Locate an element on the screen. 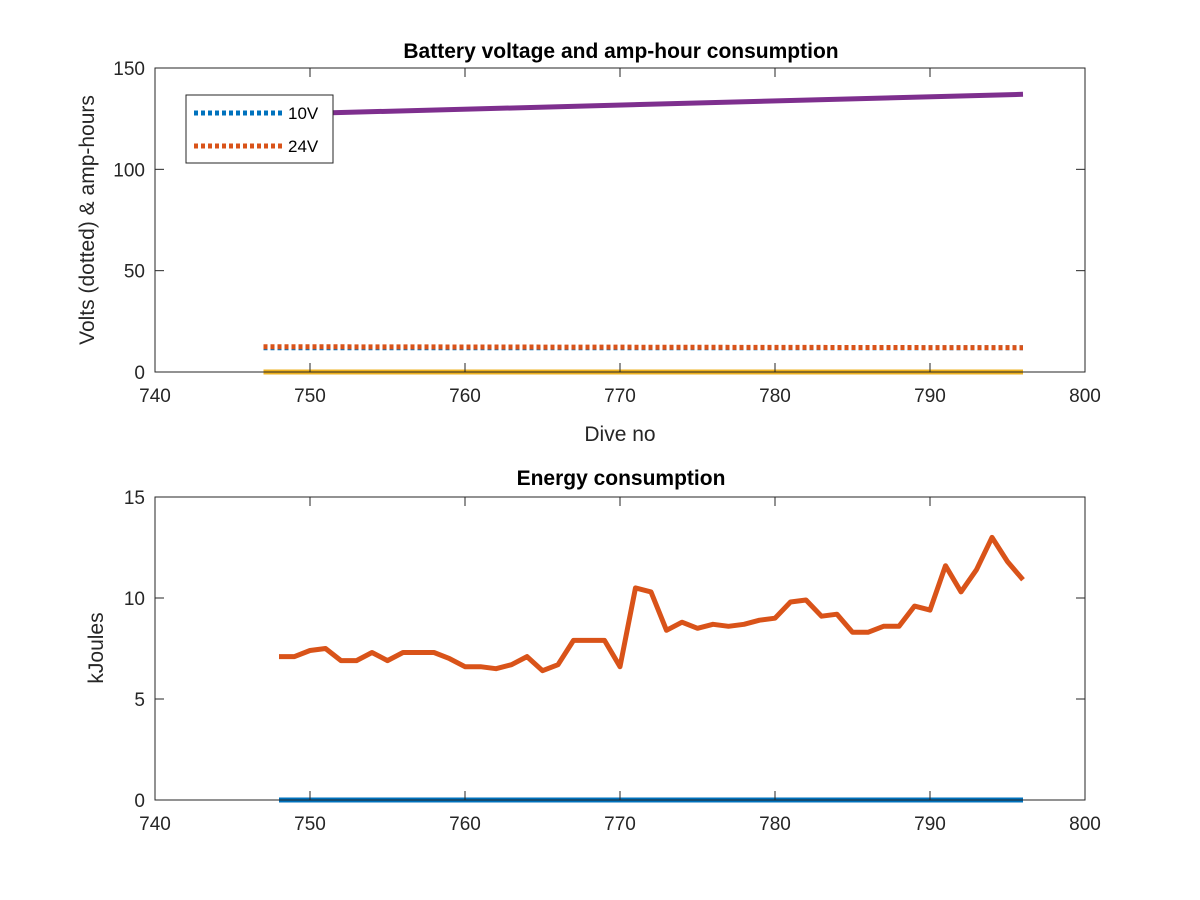 The image size is (1200, 900). y-tick-label: 100 is located at coordinates (129, 170).